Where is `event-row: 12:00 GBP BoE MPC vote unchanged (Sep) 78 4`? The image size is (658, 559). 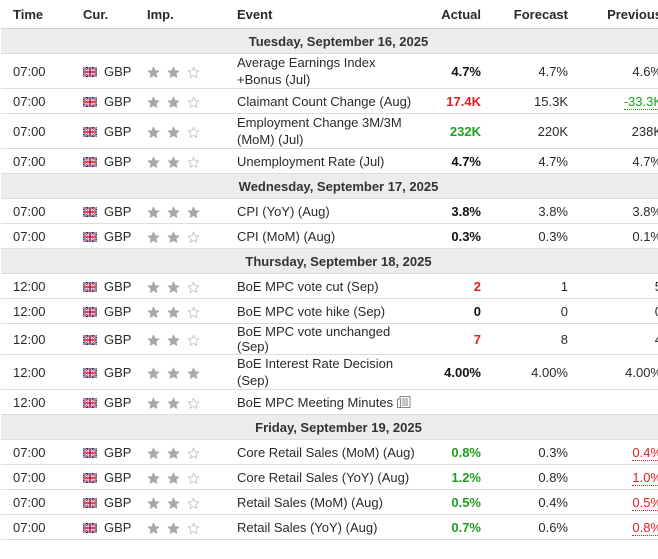 event-row: 12:00 GBP BoE MPC vote unchanged (Sep) 78 4 is located at coordinates (329, 339).